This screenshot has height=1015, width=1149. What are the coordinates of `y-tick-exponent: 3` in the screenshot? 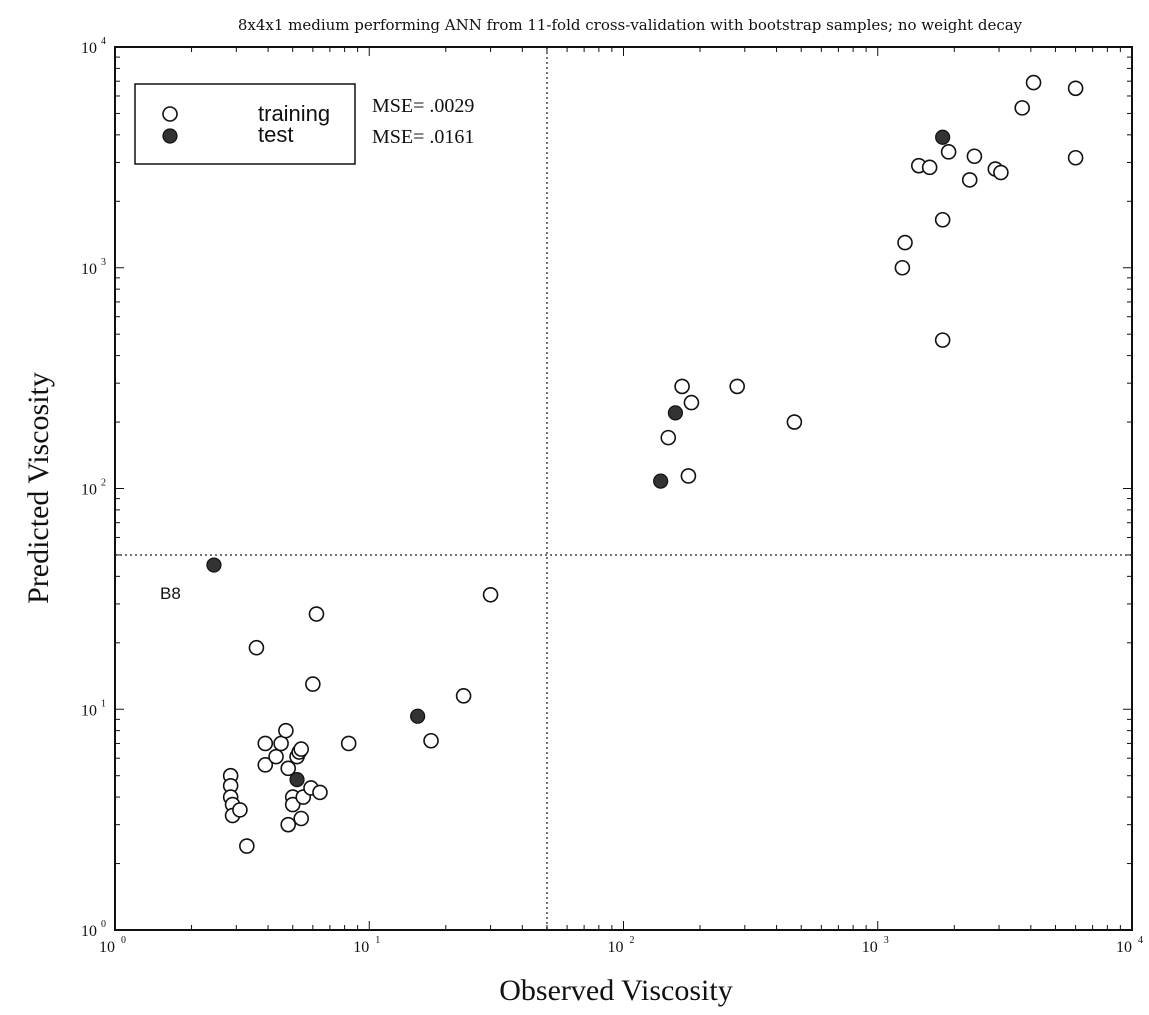 It's located at (103, 262).